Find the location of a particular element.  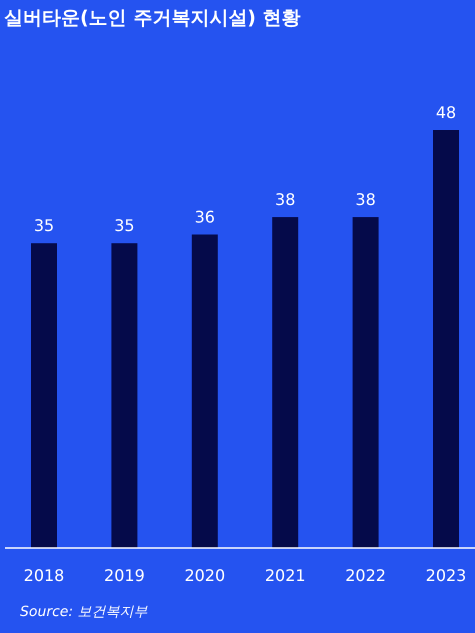

x-tick-label: 2021 is located at coordinates (285, 575).